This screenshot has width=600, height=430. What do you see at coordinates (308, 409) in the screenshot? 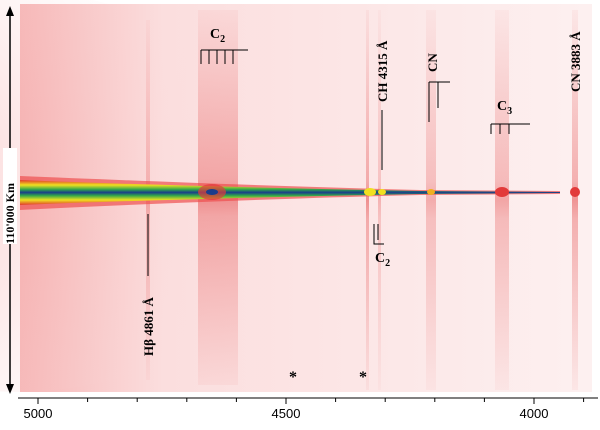
I see `wavelength-axis: 5000 4500 4000` at bounding box center [308, 409].